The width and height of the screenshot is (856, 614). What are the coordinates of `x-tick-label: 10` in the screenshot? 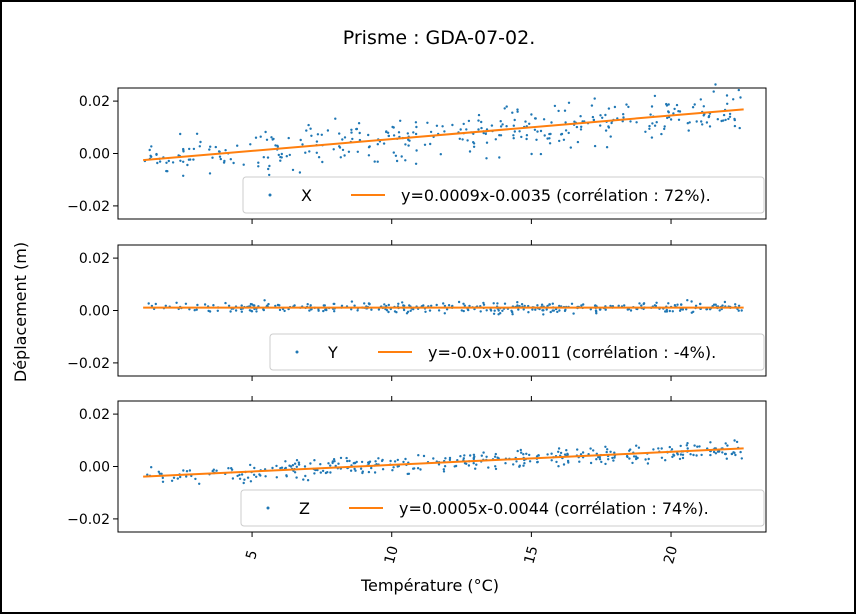 It's located at (392, 554).